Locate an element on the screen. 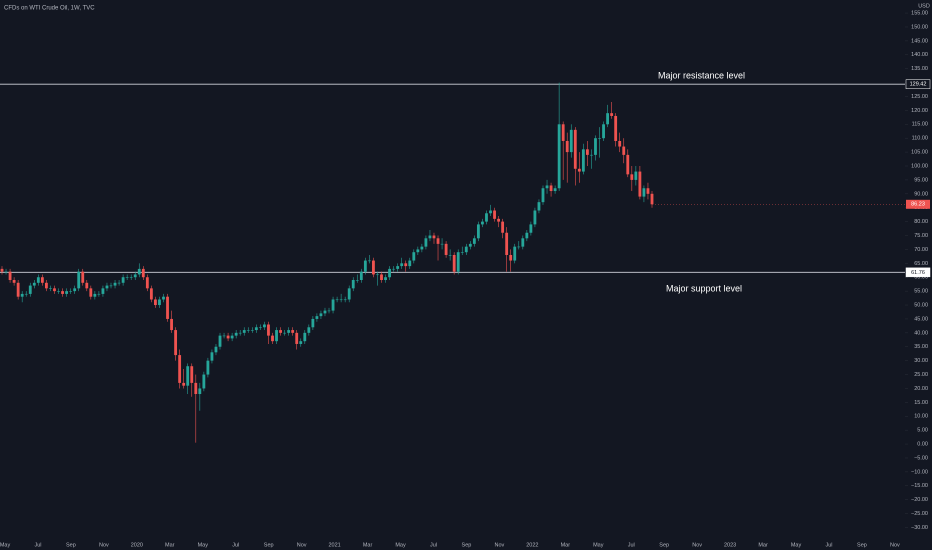 This screenshot has width=932, height=550. y-tick-label: 30.00 is located at coordinates (921, 361).